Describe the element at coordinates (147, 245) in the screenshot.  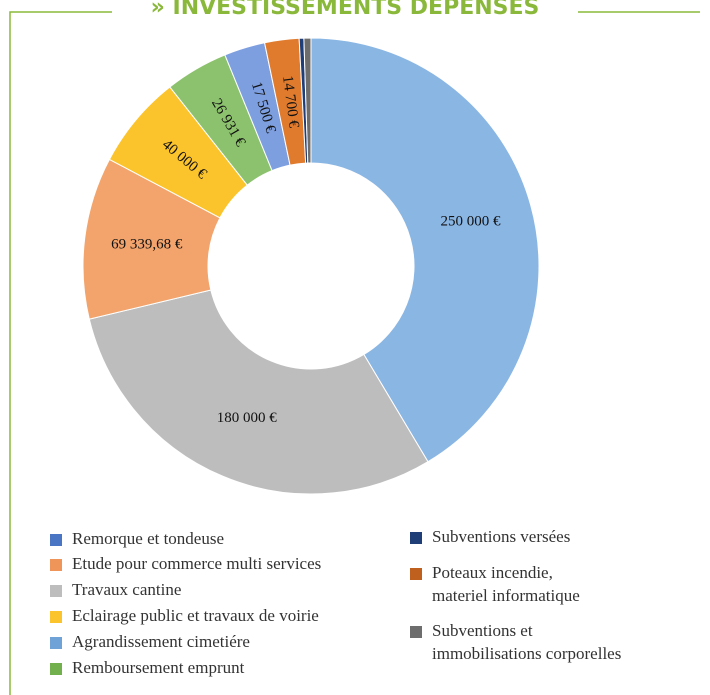
I see `data-label: 69 339,68 €` at that location.